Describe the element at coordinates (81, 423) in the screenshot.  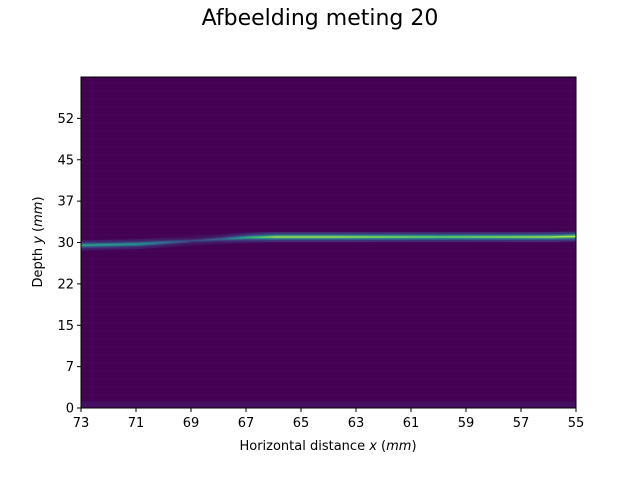
I see `x-tick-label: 73` at that location.